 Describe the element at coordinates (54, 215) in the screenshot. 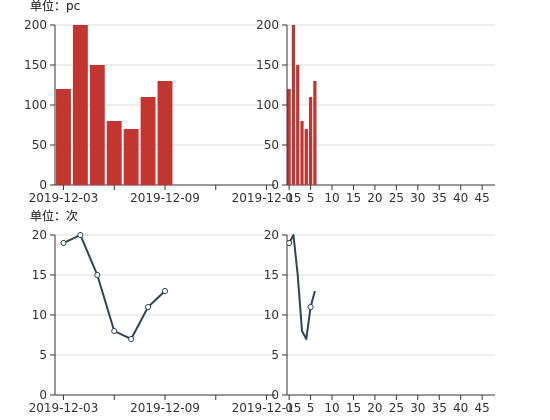

I see `unit-label: 单位：次` at that location.